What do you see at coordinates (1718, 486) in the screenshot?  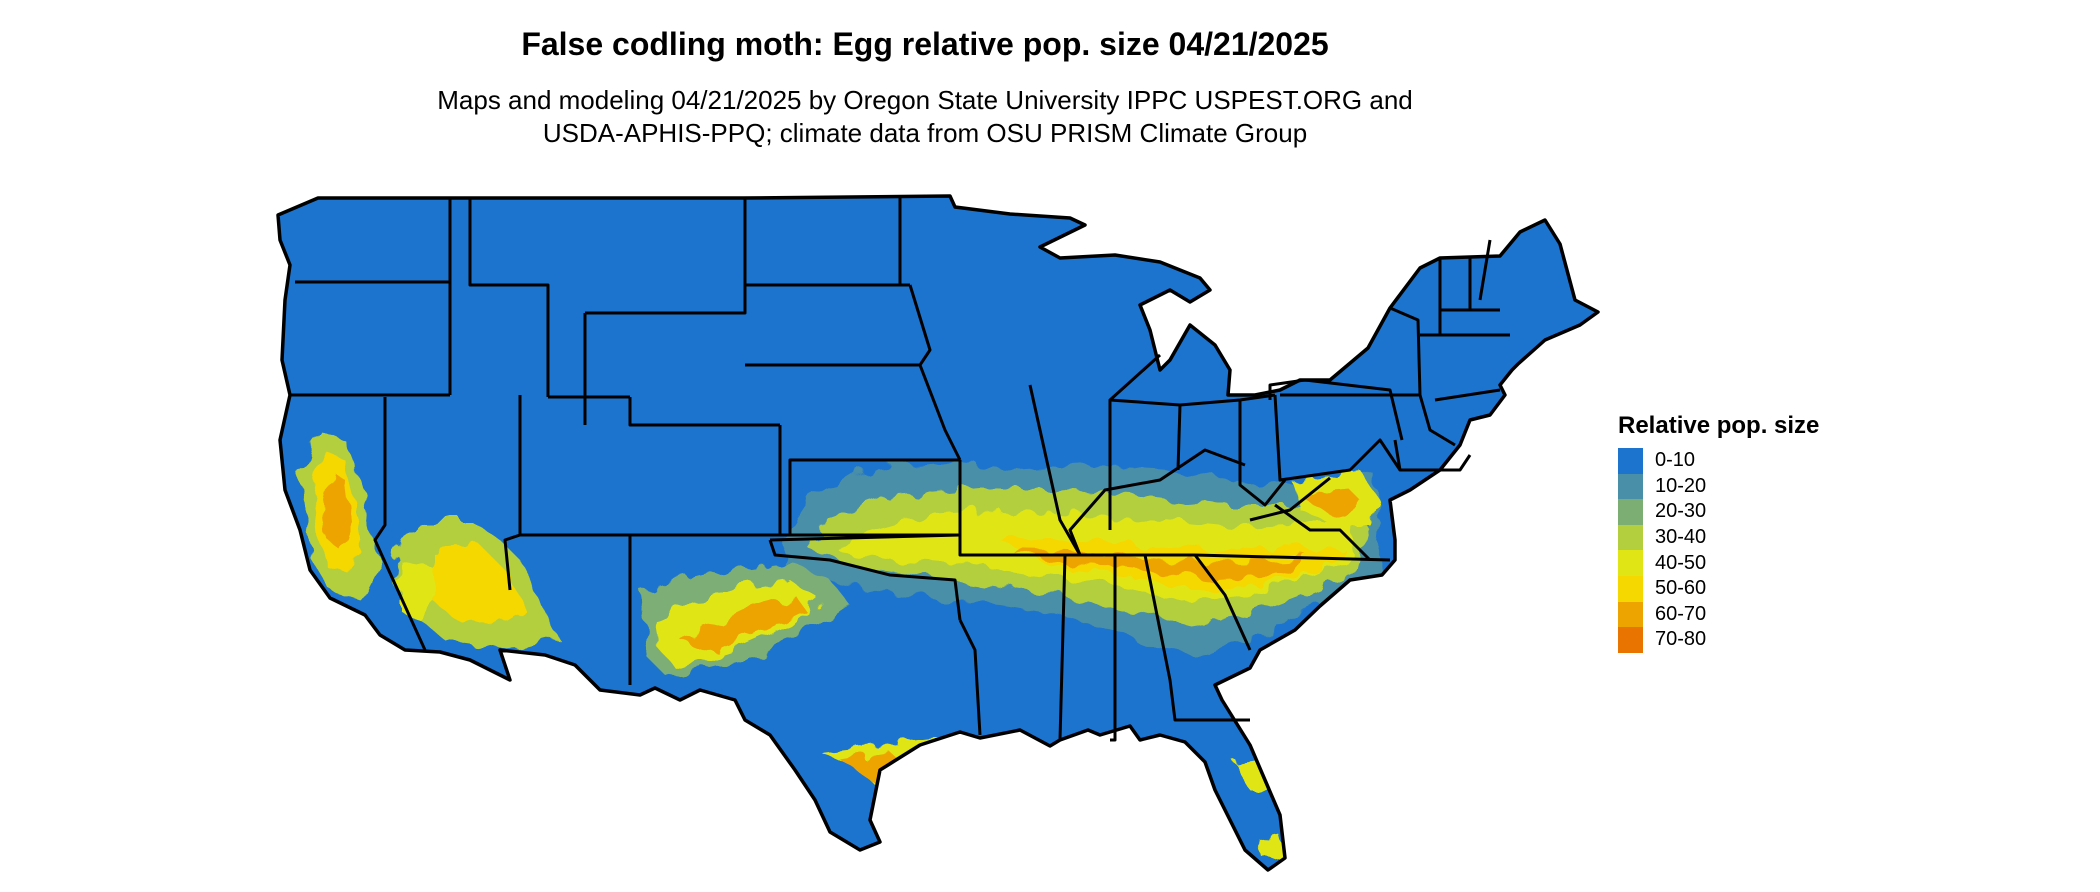 I see `legend-item: 10-20` at bounding box center [1718, 486].